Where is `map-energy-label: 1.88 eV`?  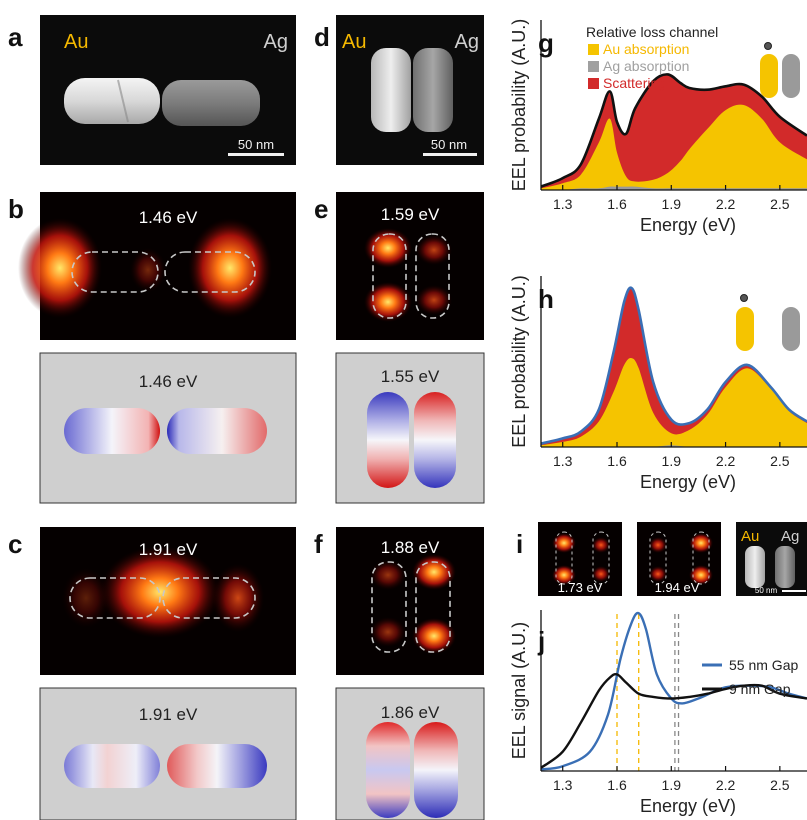 map-energy-label: 1.88 eV is located at coordinates (410, 547).